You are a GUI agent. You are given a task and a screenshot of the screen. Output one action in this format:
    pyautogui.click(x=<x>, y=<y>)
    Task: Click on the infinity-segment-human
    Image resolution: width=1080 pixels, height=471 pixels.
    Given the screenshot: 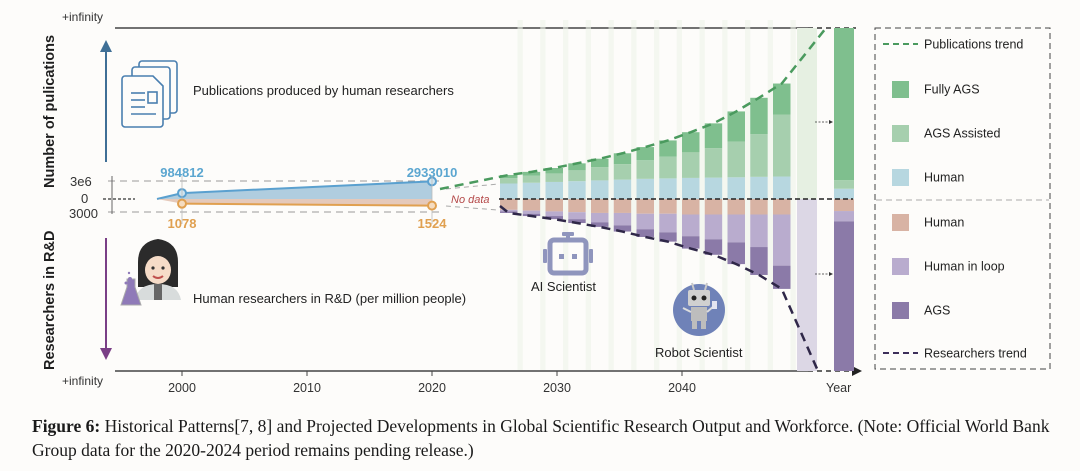 What is the action you would take?
    pyautogui.click(x=844, y=193)
    